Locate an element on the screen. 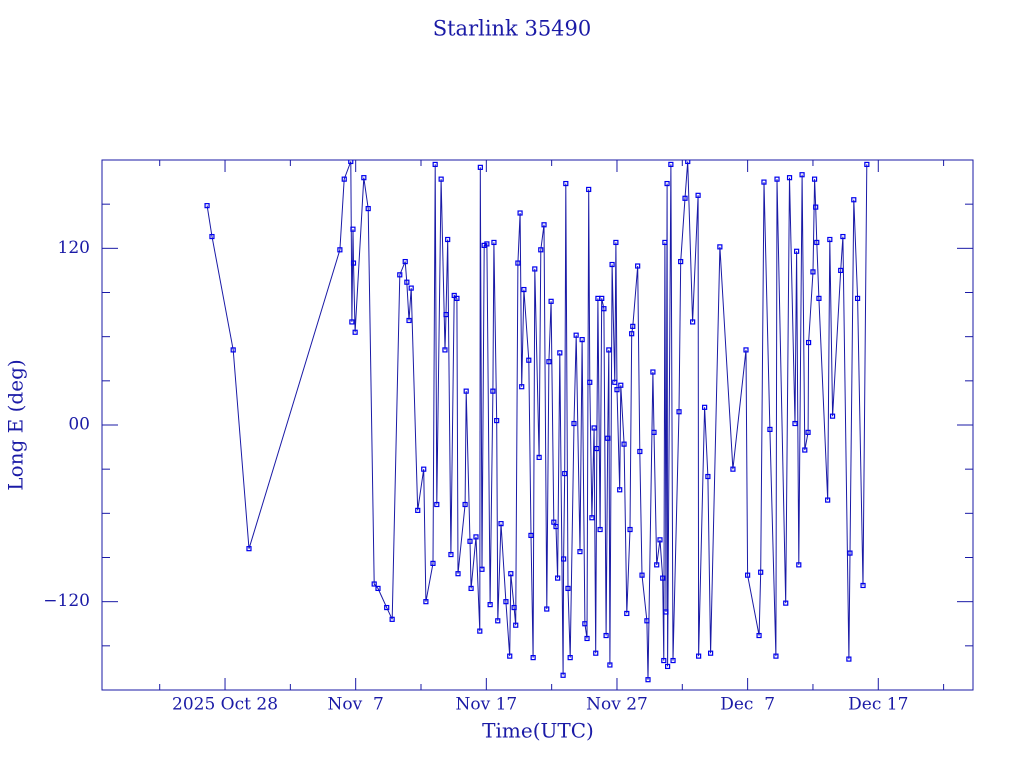  x-tick-label: Nov 27 is located at coordinates (617, 705).